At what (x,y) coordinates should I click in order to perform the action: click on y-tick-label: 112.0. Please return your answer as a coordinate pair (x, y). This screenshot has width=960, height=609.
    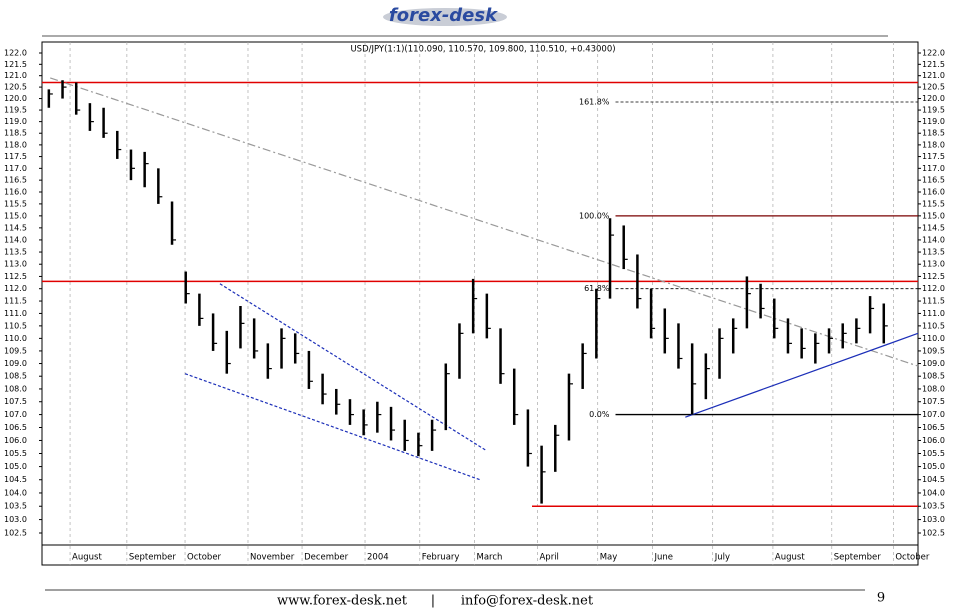
    Looking at the image, I should click on (15, 288).